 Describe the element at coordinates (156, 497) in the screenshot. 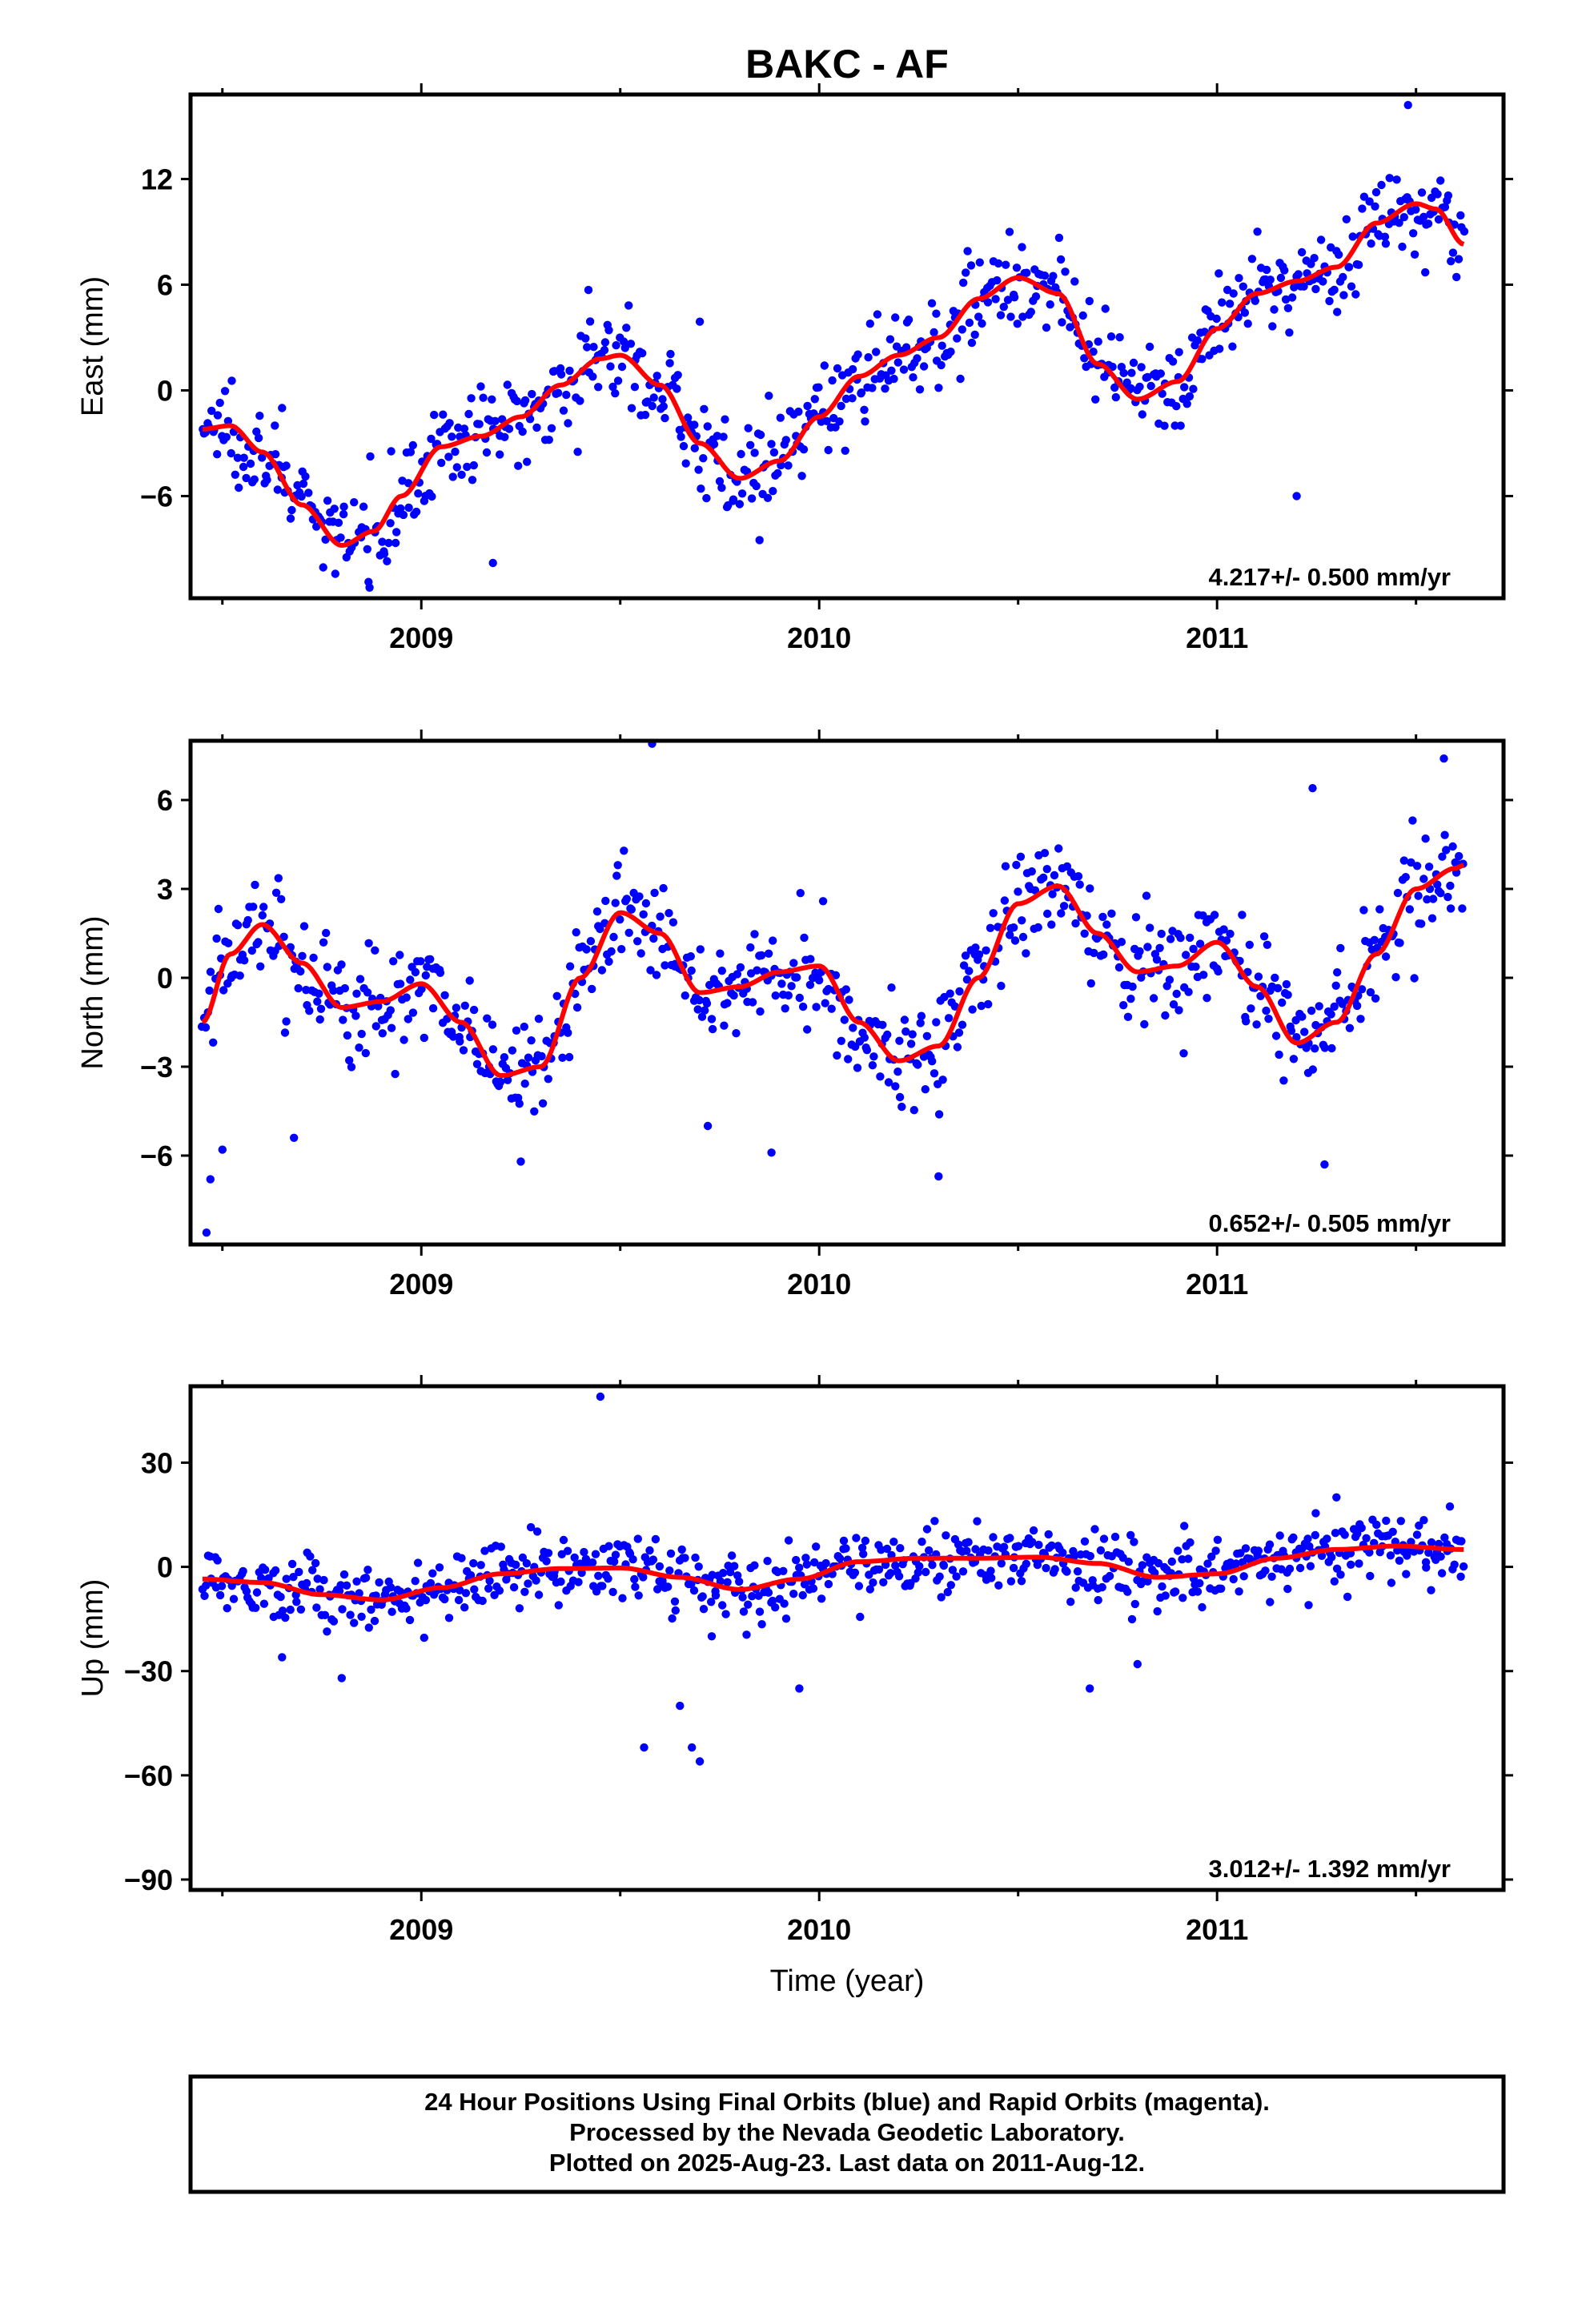

I see `east-y-tick-label: −6` at that location.